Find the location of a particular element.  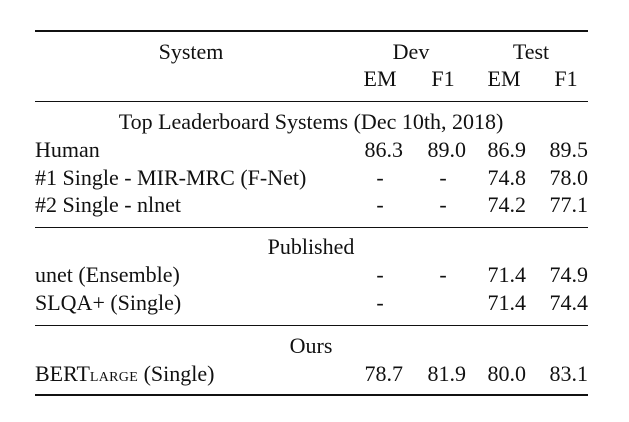

test-em-cell: 86.9 is located at coordinates (507, 149).